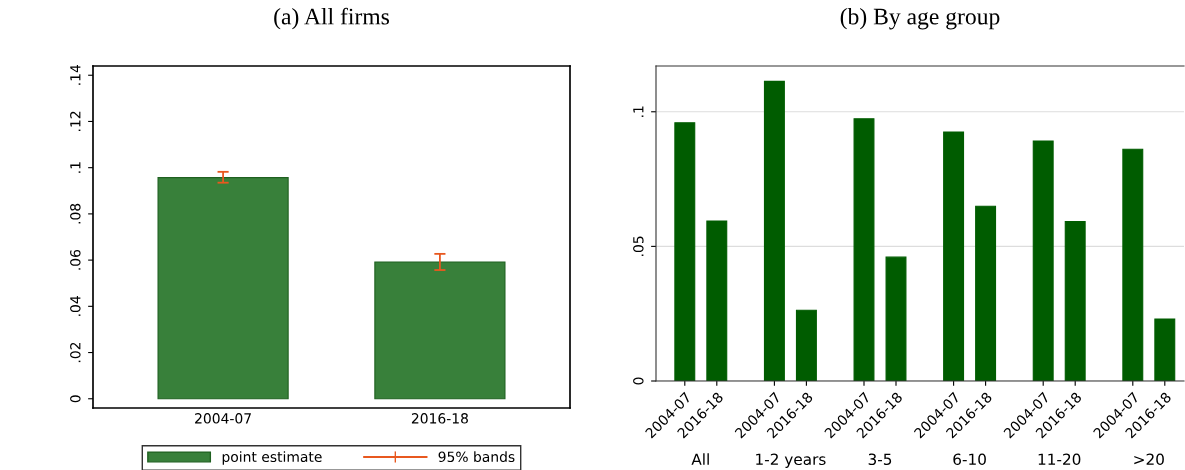  What do you see at coordinates (1059, 459) in the screenshot?
I see `text: 11-20` at bounding box center [1059, 459].